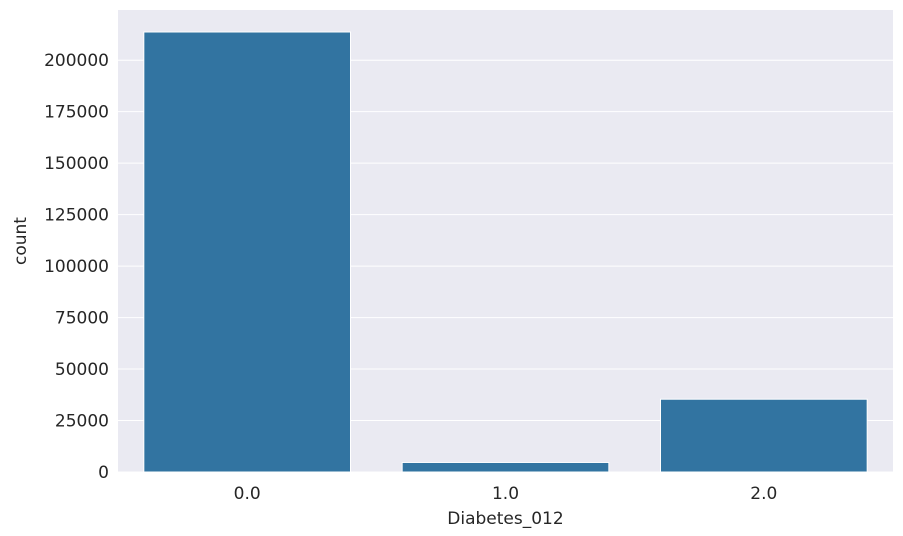  I want to click on x-tick-label-1: 1.0, so click(505, 494).